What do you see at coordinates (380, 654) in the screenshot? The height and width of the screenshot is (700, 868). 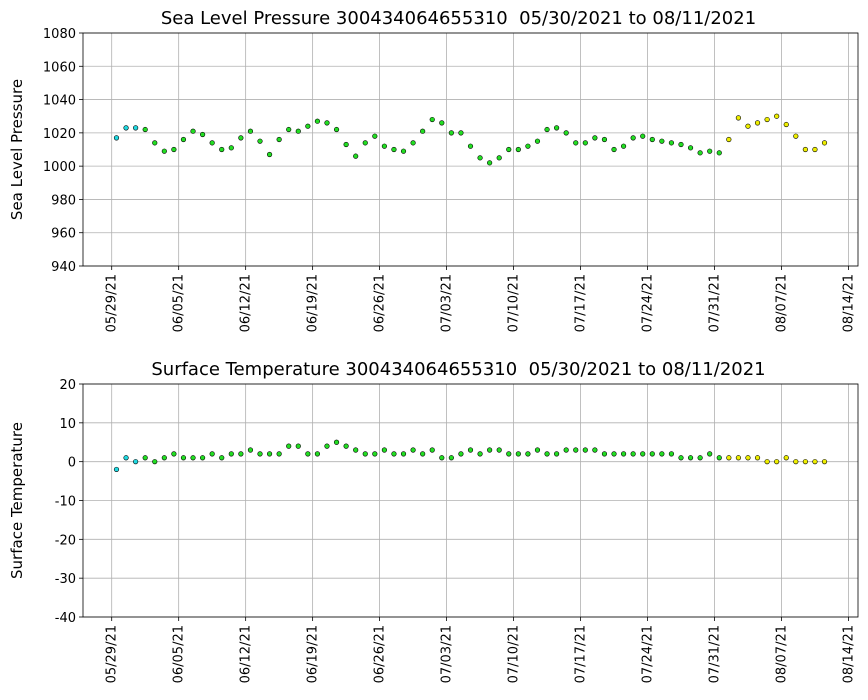 I see `x-tick-label: 06/26/21` at bounding box center [380, 654].